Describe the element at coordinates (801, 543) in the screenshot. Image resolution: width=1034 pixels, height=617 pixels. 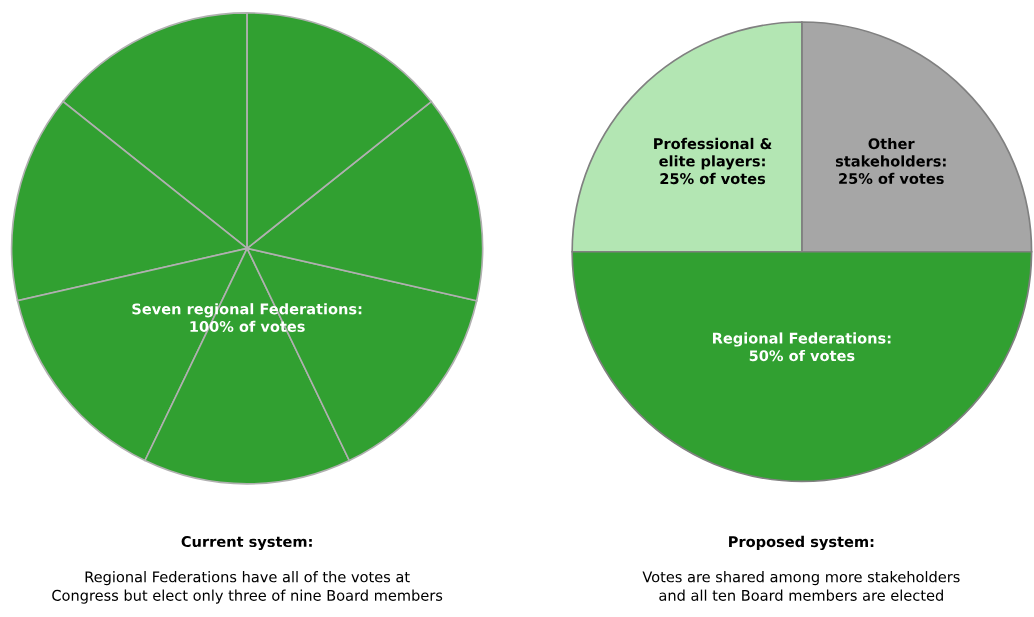
I see `text: Proposed system:` at that location.